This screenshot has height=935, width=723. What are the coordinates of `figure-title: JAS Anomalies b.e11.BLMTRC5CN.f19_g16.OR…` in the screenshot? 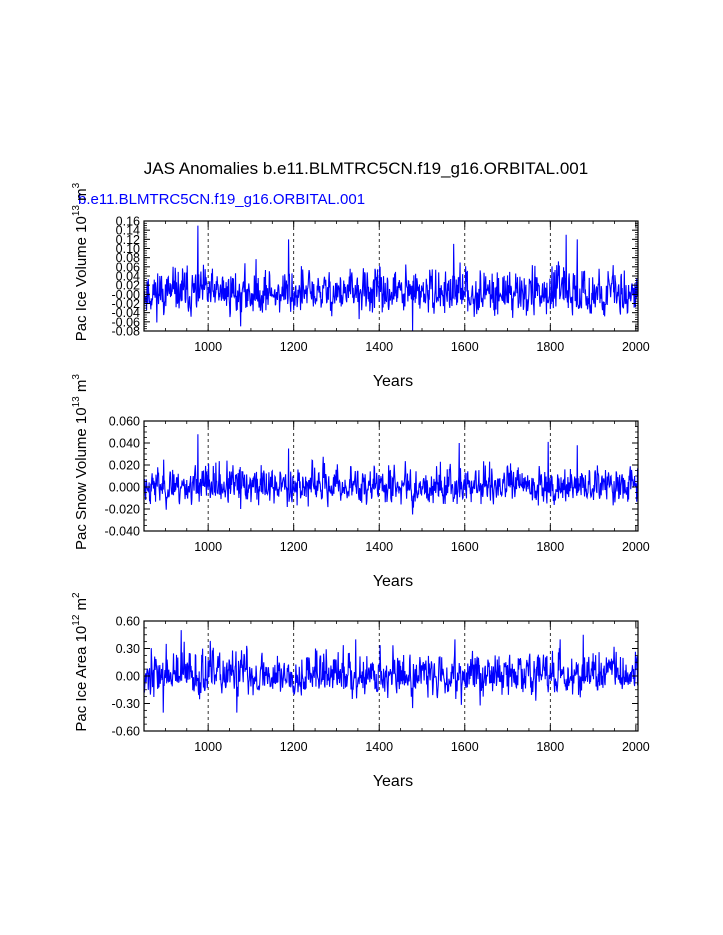 It's located at (366, 168).